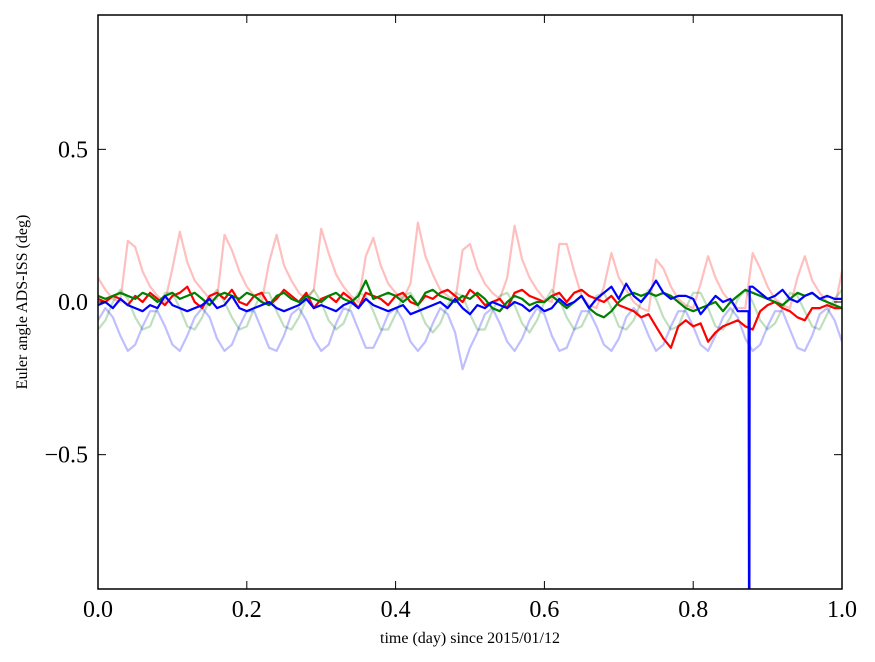  Describe the element at coordinates (693, 610) in the screenshot. I see `x-tick-label: 0.8` at that location.